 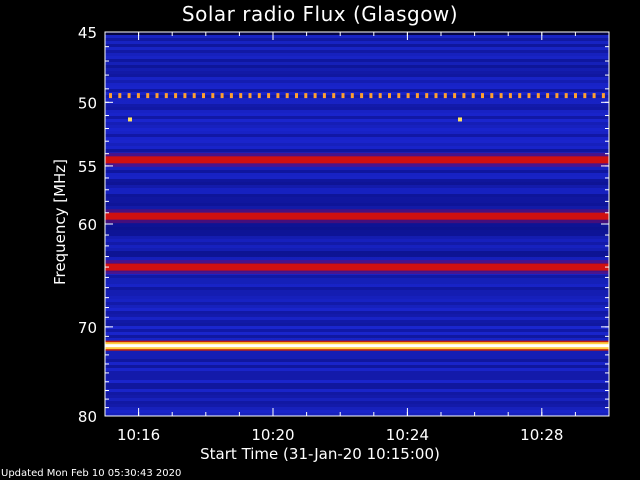 What do you see at coordinates (541, 435) in the screenshot?
I see `x-tick-label: 10:28` at bounding box center [541, 435].